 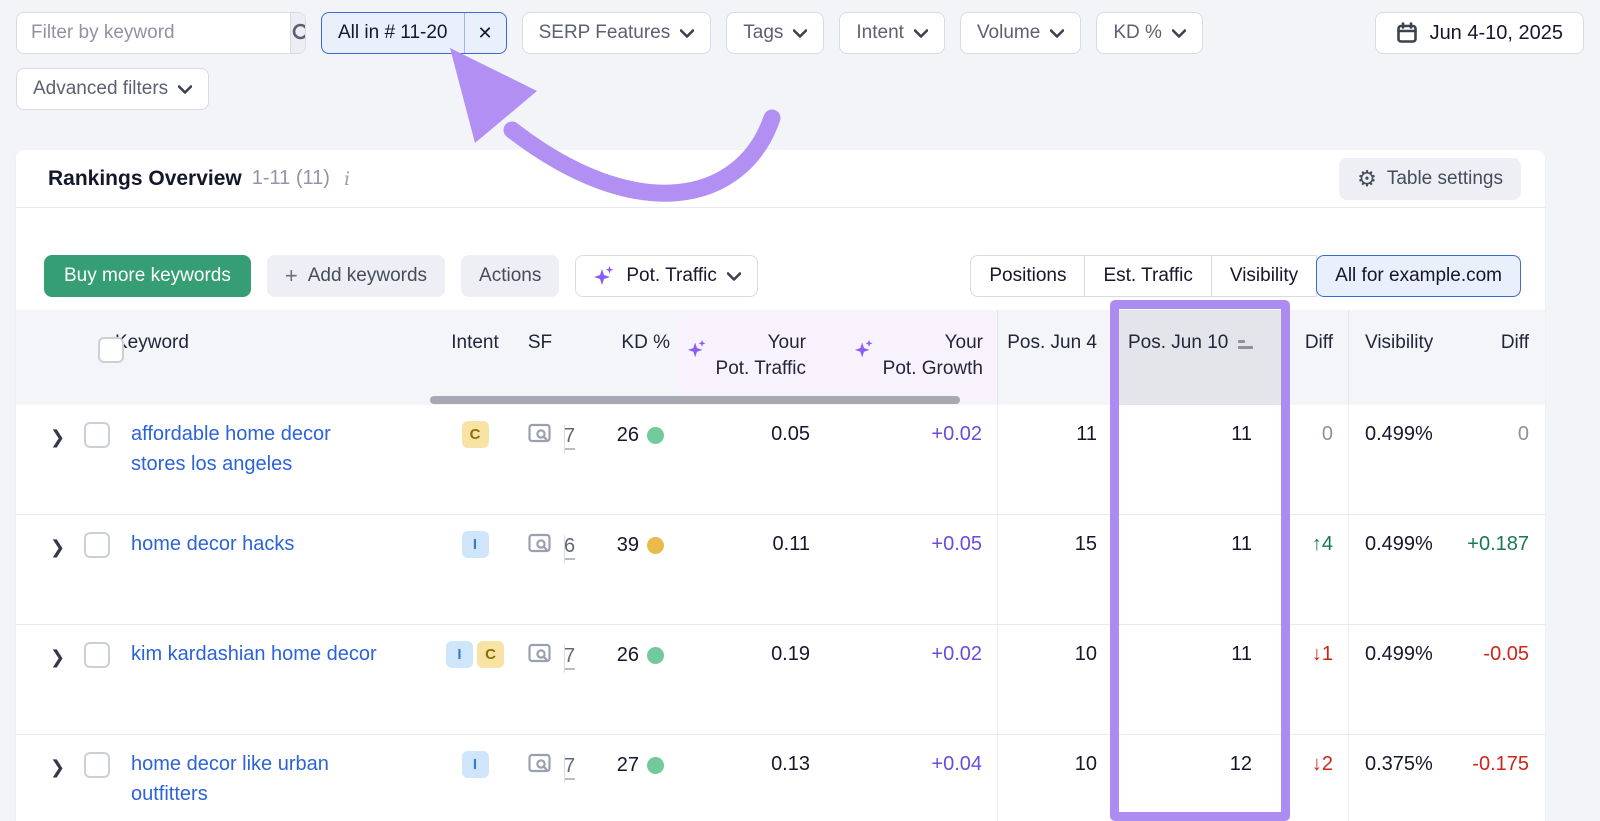 What do you see at coordinates (510, 276) in the screenshot?
I see `actions-button: Actions` at bounding box center [510, 276].